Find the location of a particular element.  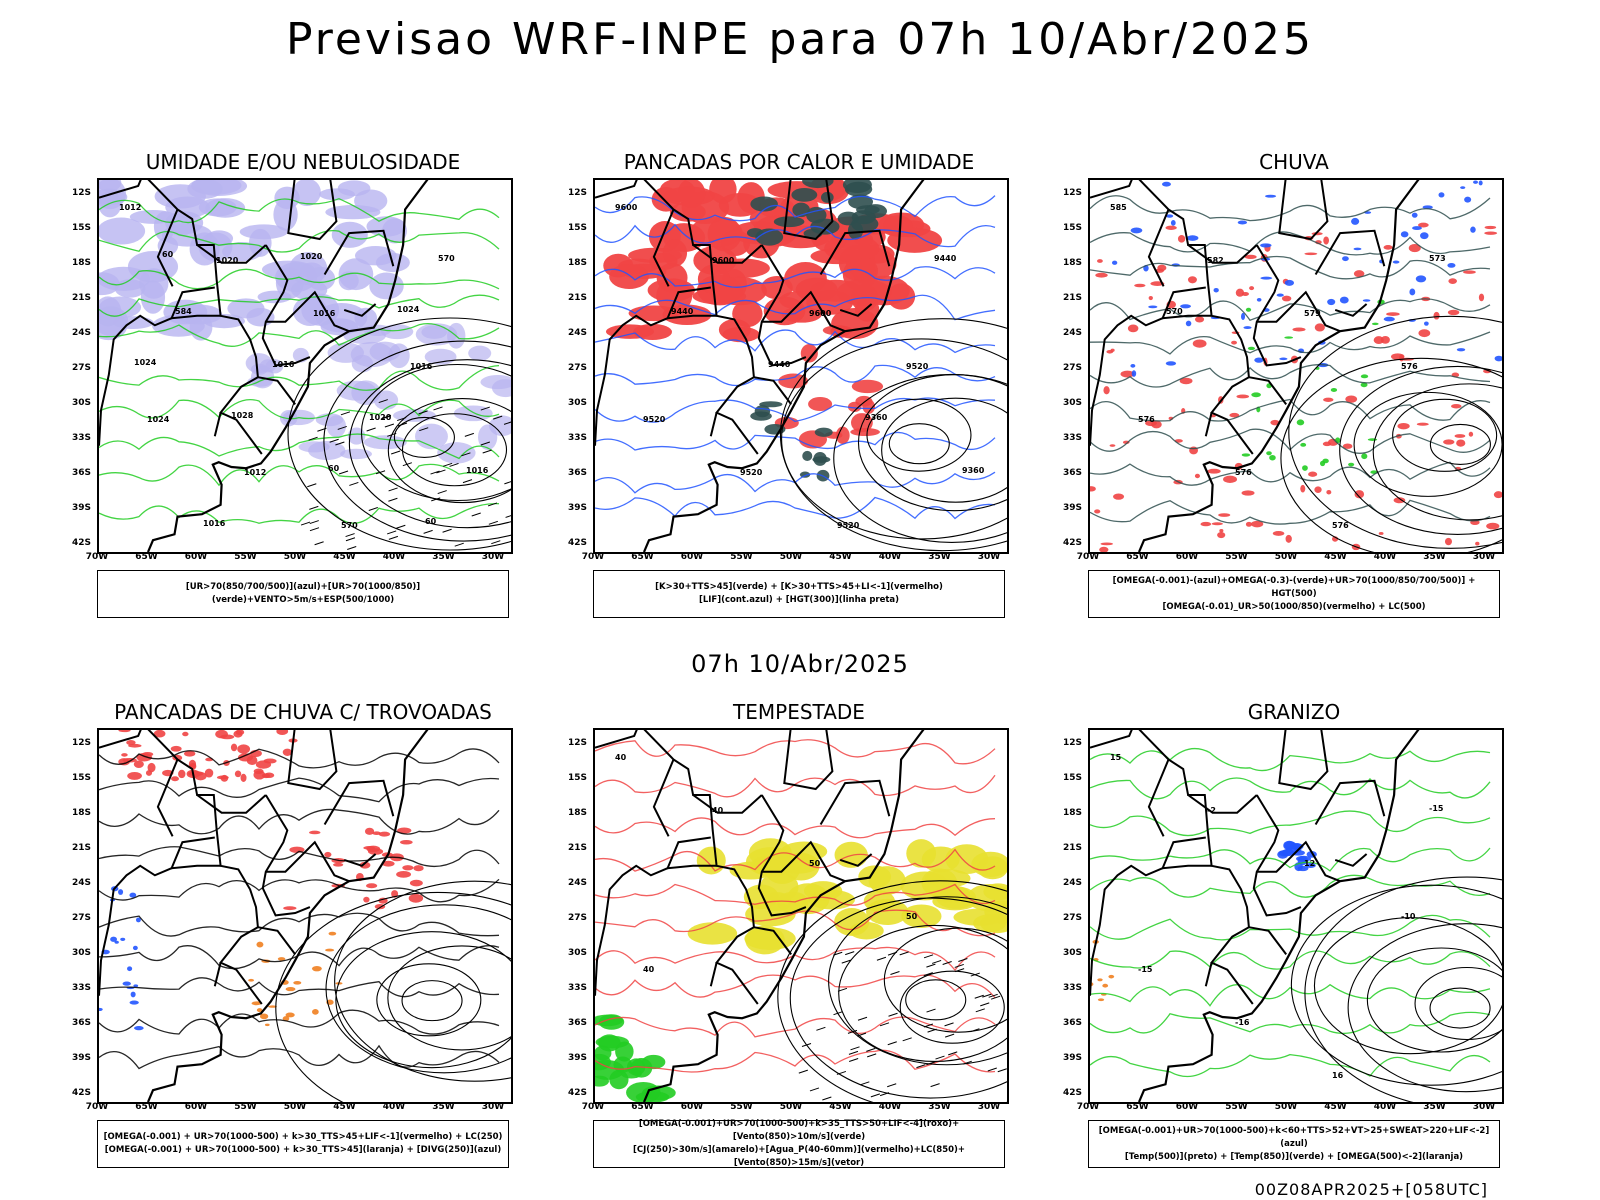

y-tick-label: 42S is located at coordinates (81, 1093).